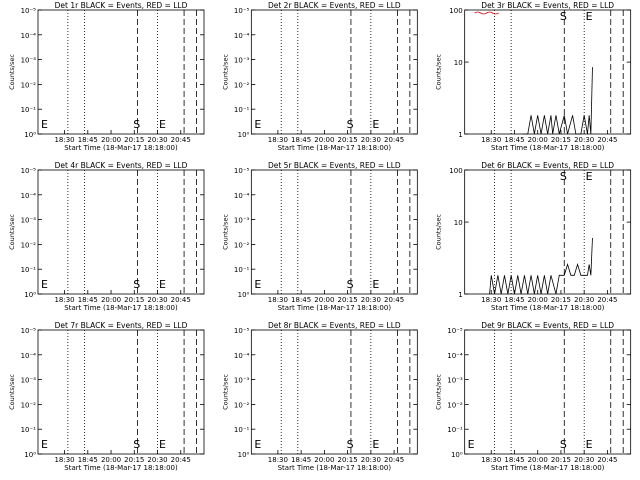 The height and width of the screenshot is (480, 640). What do you see at coordinates (121, 5) in the screenshot?
I see `panel-title: Det 1r BLACK = Events, RED = LLD` at bounding box center [121, 5].